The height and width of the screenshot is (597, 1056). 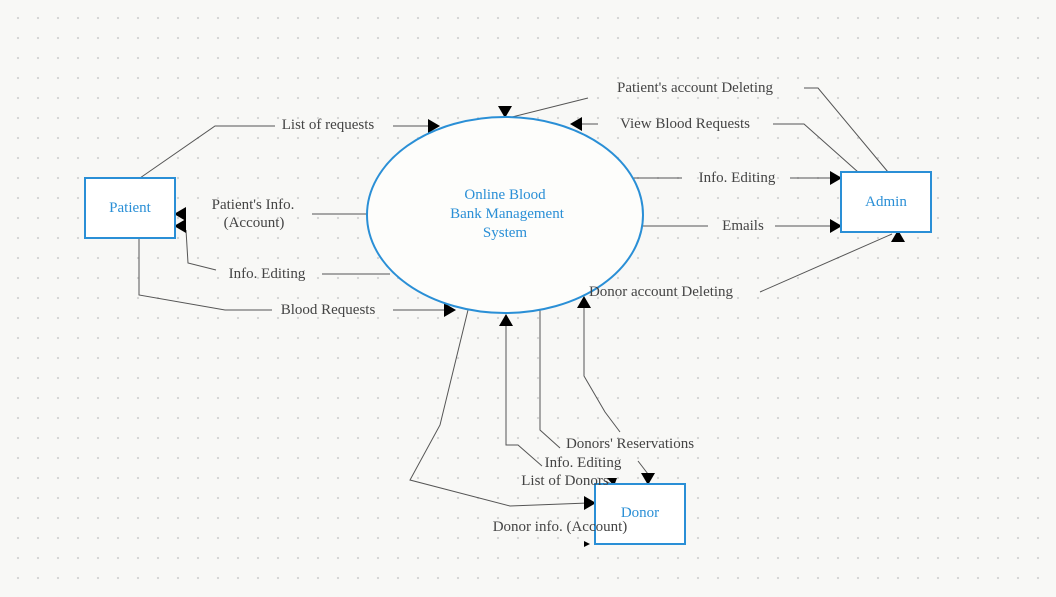 What do you see at coordinates (507, 214) in the screenshot?
I see `system-label-line-2: Bank Management` at bounding box center [507, 214].